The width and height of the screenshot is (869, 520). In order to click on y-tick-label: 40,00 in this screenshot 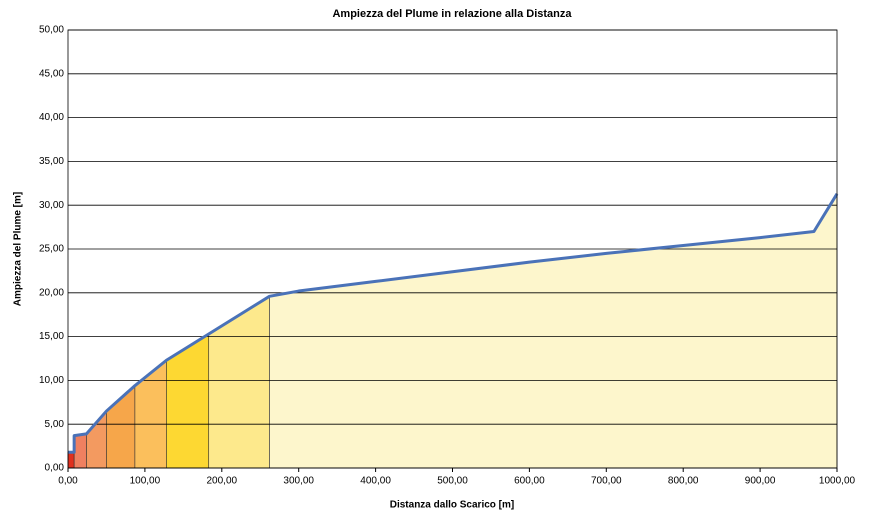, I will do `click(51, 117)`.